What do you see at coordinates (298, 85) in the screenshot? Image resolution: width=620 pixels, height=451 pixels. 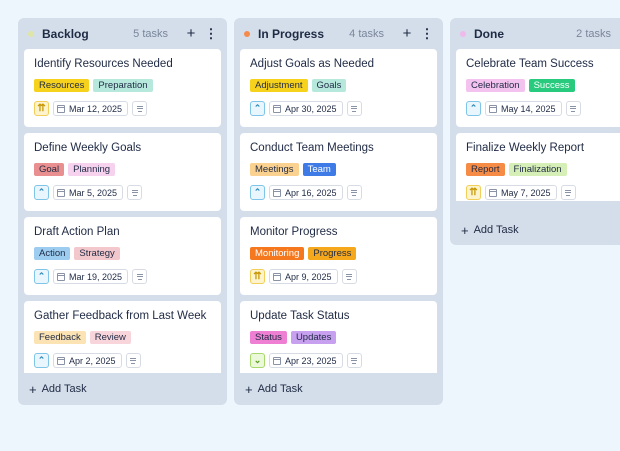 I see `task-tags: Adjustment Goals` at bounding box center [298, 85].